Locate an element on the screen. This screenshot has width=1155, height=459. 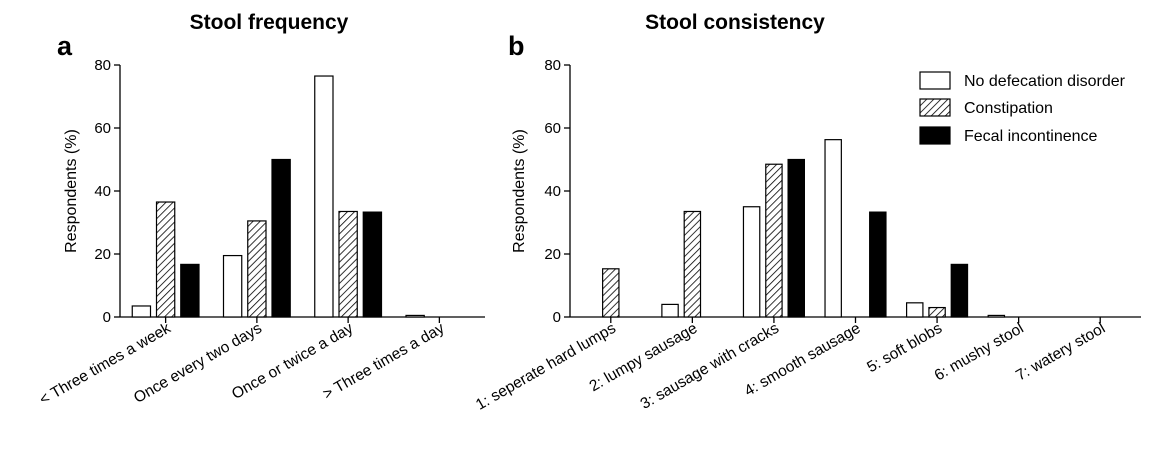
panel-b-y-tick-label: 40 is located at coordinates (552, 191).